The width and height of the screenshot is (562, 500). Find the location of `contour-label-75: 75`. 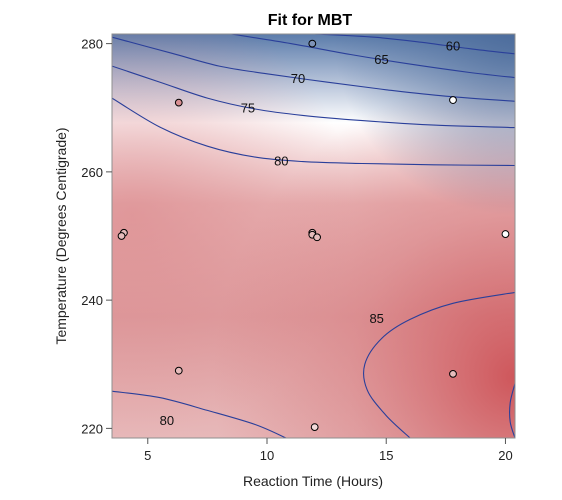

contour-label-75: 75 is located at coordinates (248, 108).